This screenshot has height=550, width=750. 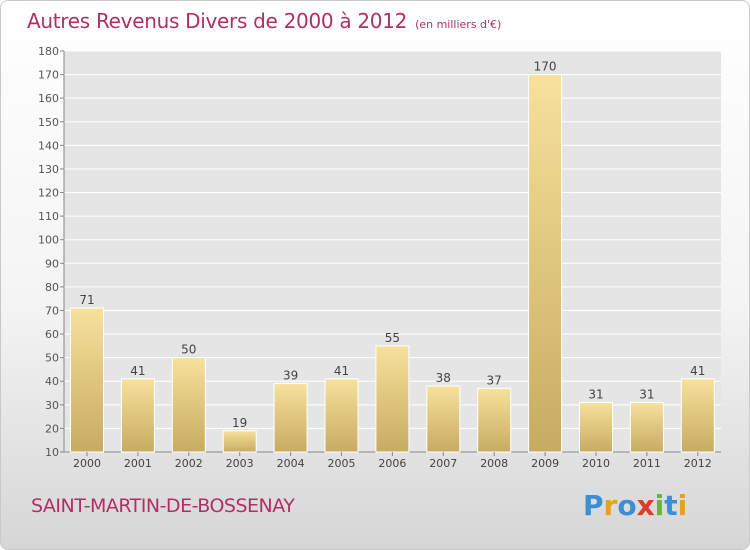 I want to click on x-tick-label: 2011, so click(x=647, y=463).